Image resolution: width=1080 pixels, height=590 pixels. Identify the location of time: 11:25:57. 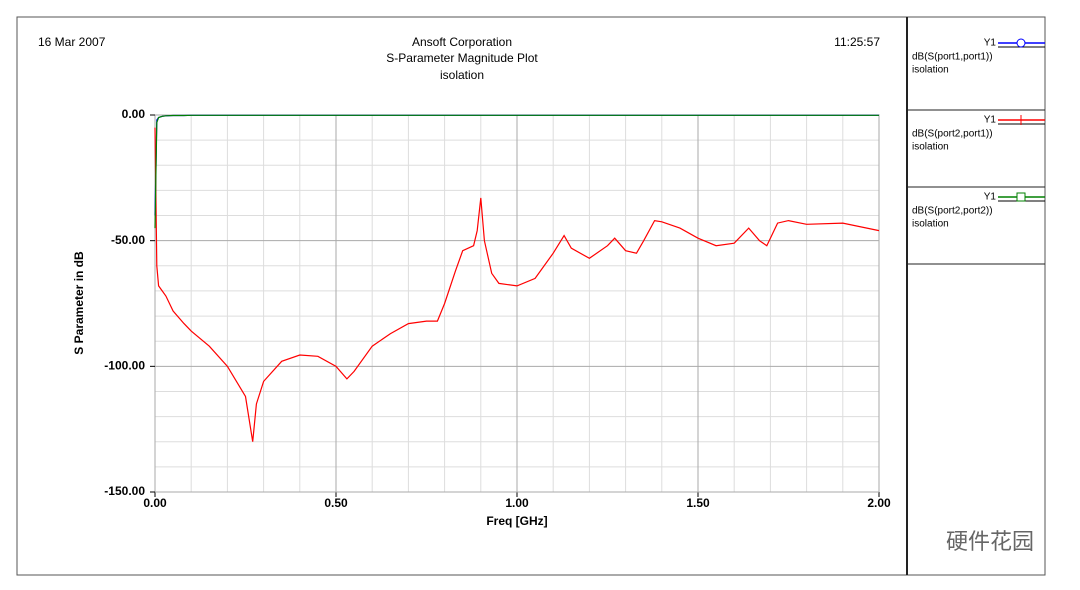
(857, 42).